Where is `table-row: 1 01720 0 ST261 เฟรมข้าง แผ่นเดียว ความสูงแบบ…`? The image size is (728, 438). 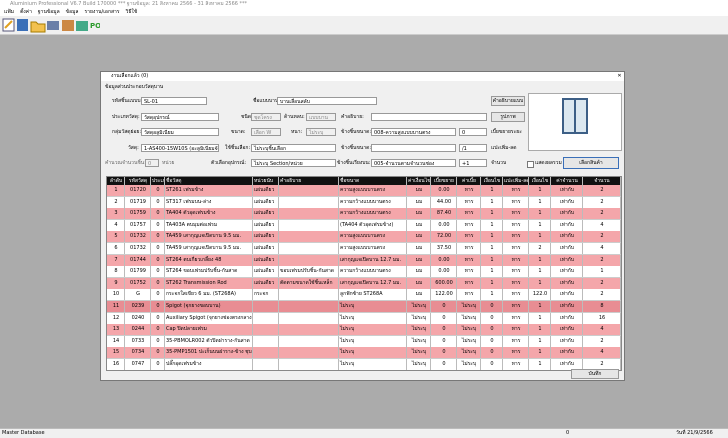 table-row: 1 01720 0 ST261 เฟรมข้าง แผ่นเดียว ความสูงแบบ… is located at coordinates (364, 191).